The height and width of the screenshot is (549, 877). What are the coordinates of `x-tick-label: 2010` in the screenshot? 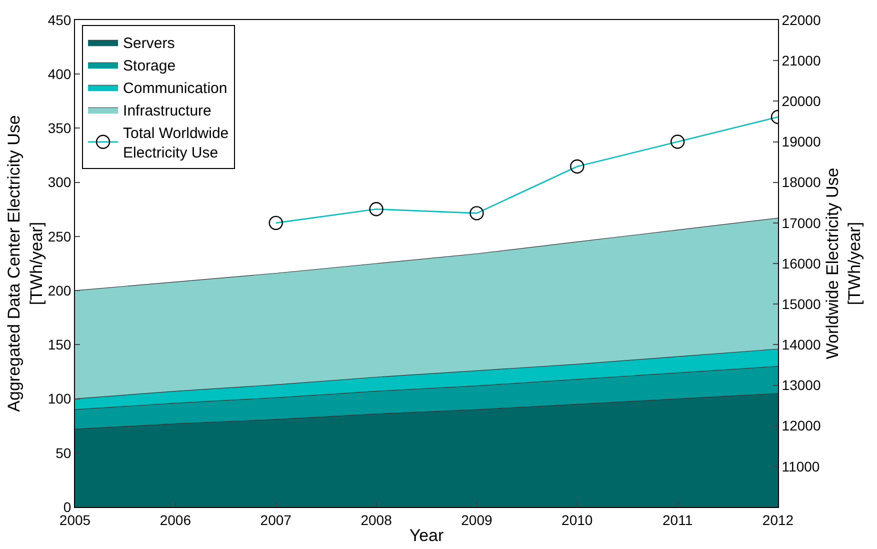 It's located at (577, 520).